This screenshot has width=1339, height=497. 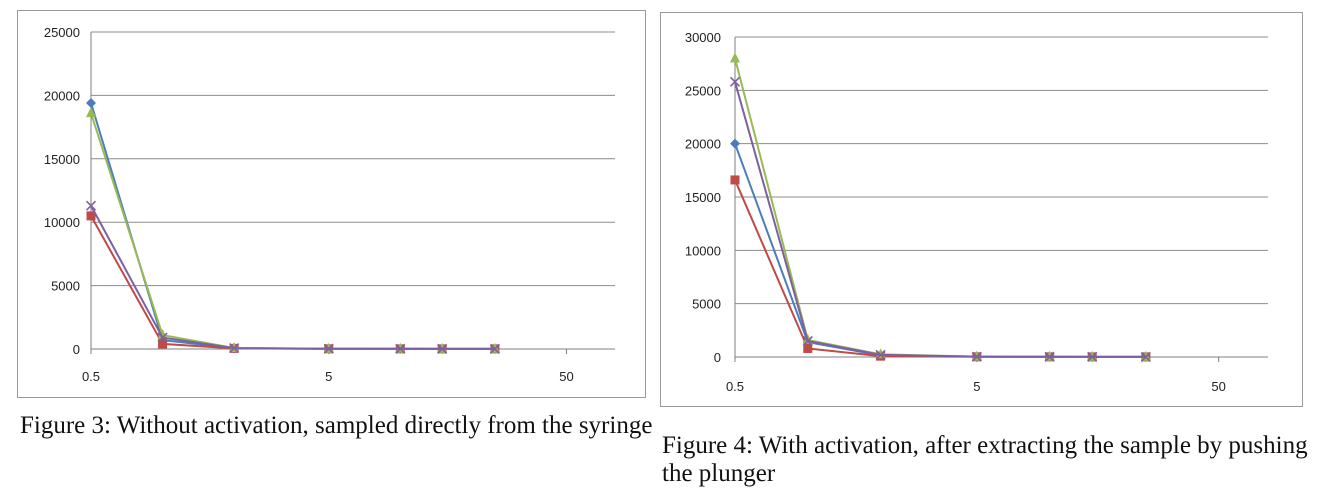 I want to click on y-tick-label: 30000, so click(x=703, y=37).